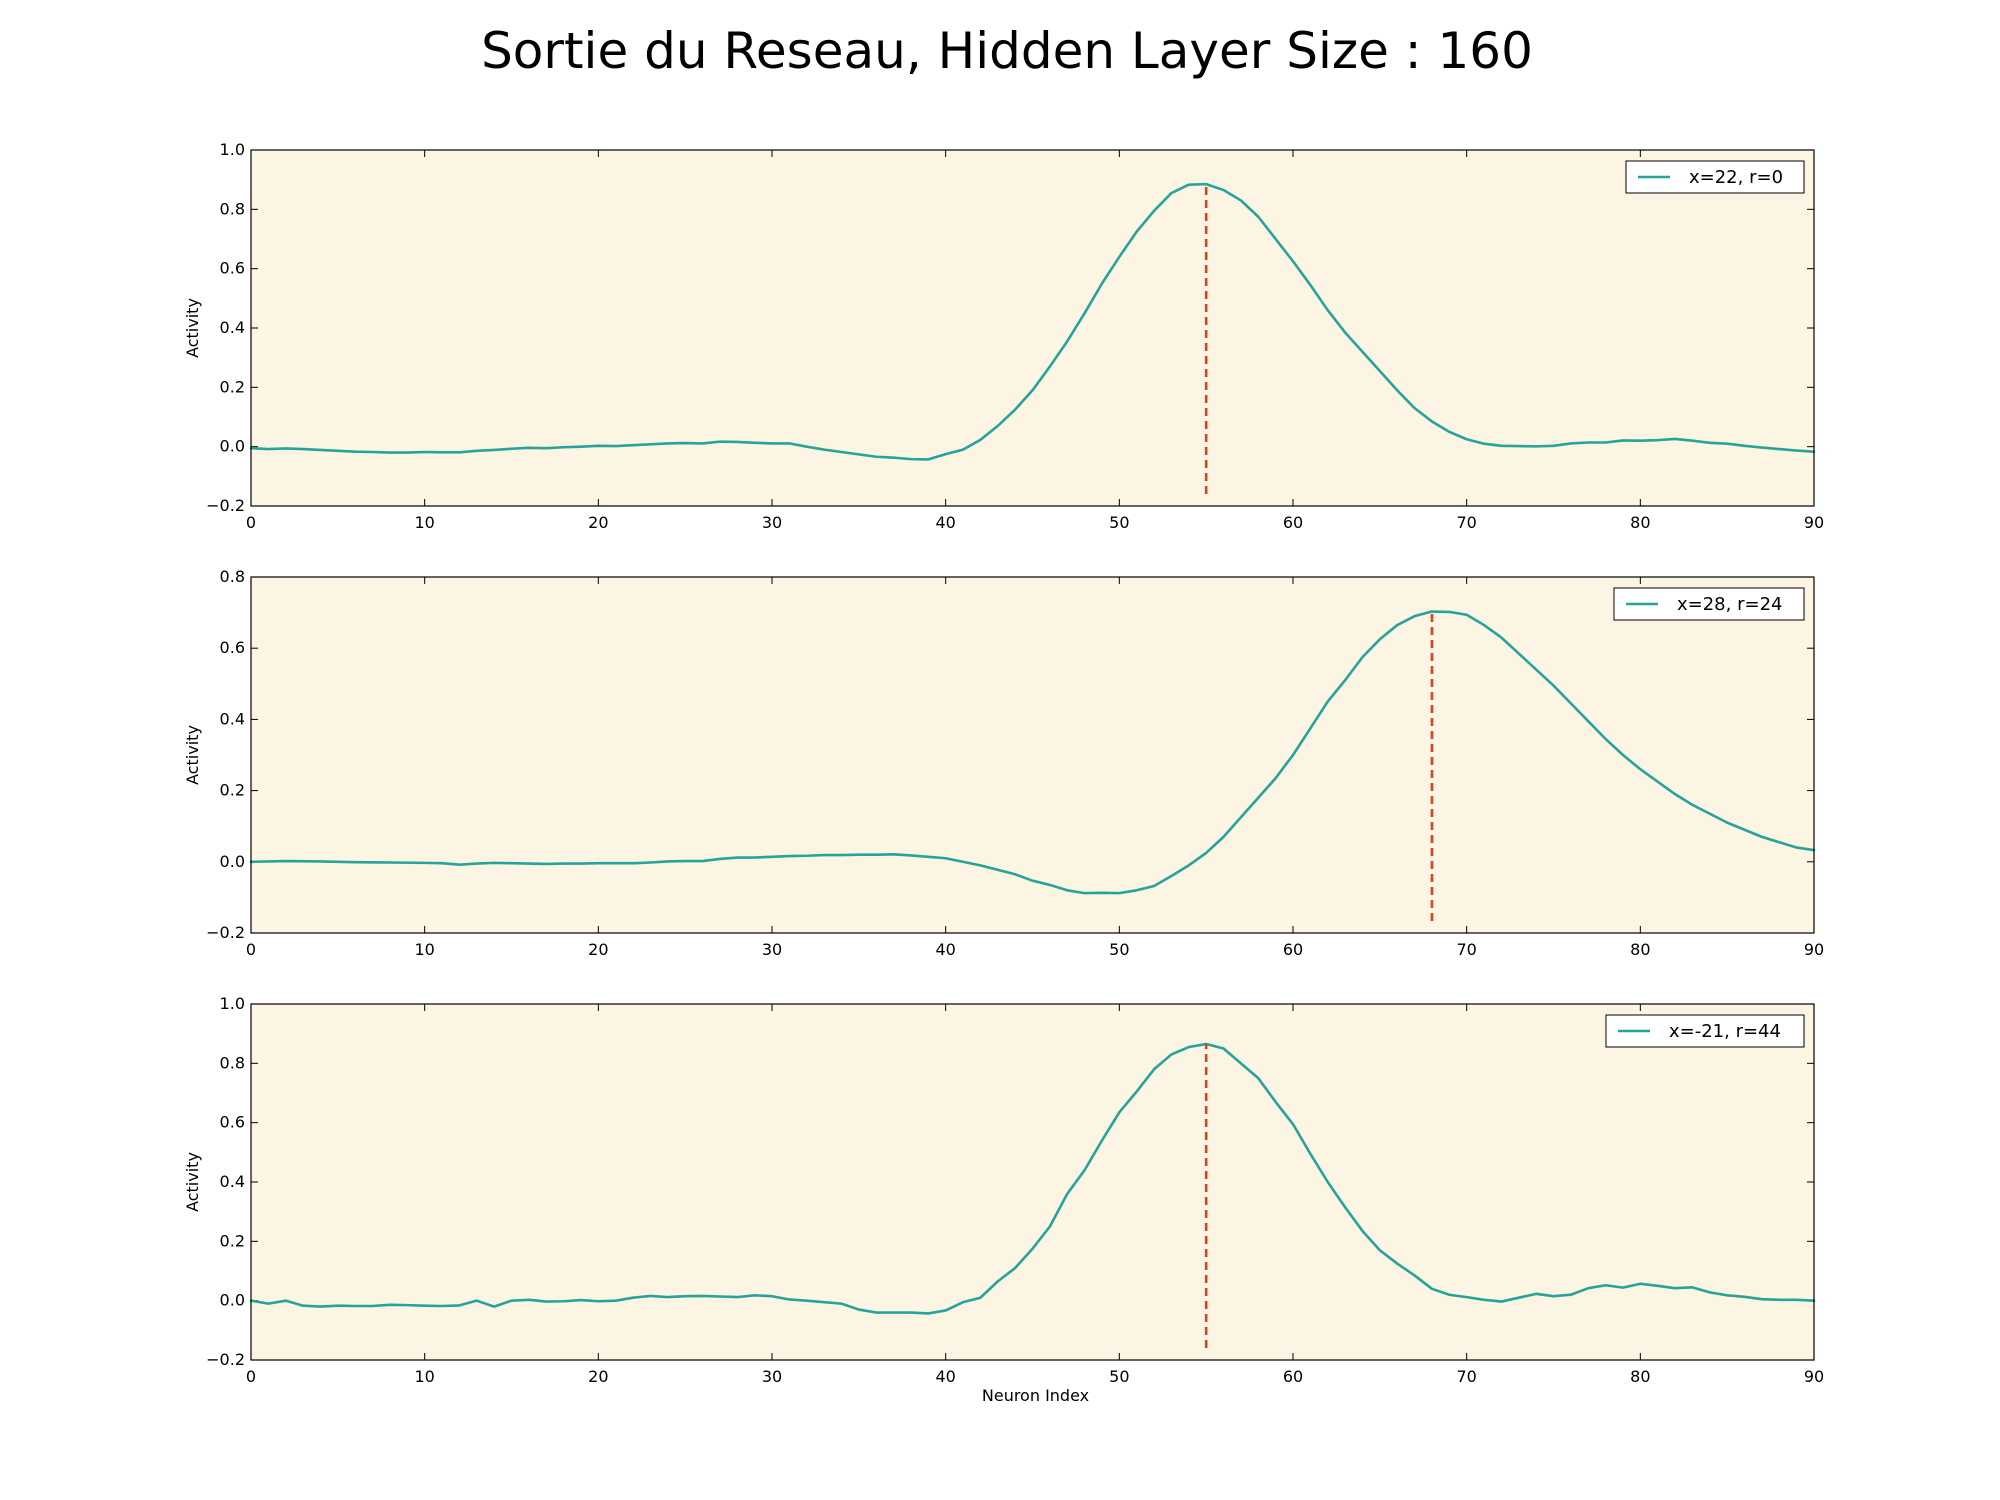  I want to click on legend: x=-21, r=44, so click(1705, 1031).